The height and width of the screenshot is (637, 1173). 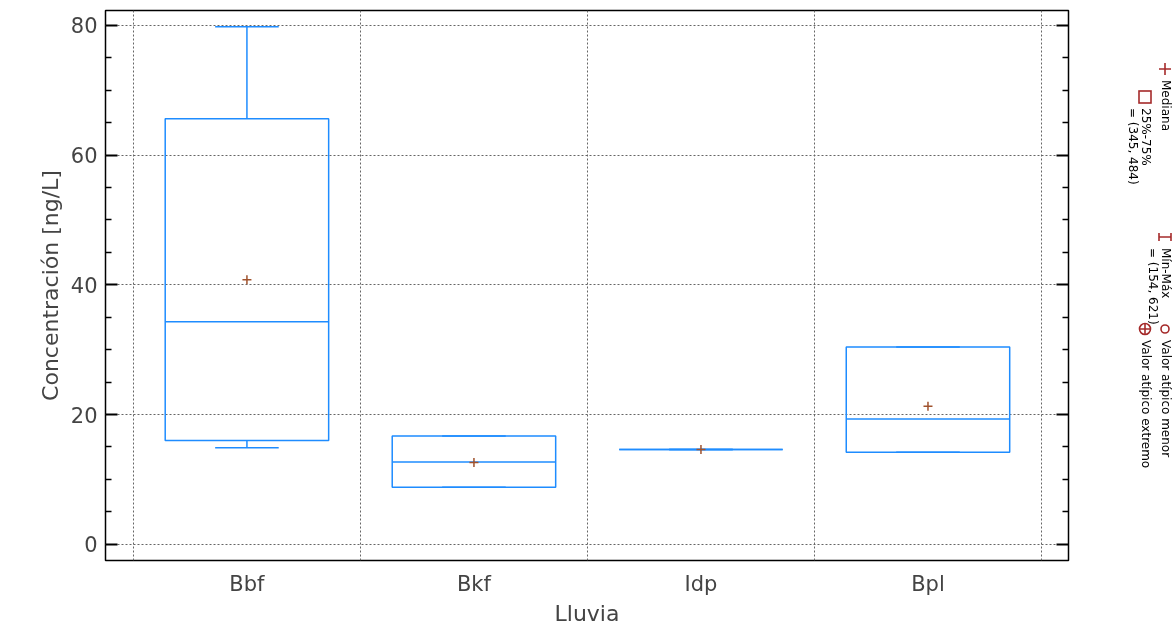 I want to click on x-tick-label: Bpl, so click(x=928, y=583).